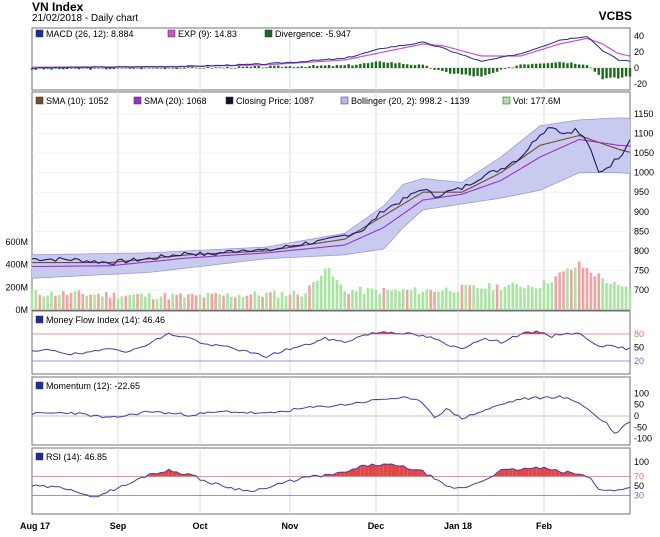 The height and width of the screenshot is (537, 660). Describe the element at coordinates (639, 405) in the screenshot. I see `momentum-tick-label: 50` at that location.